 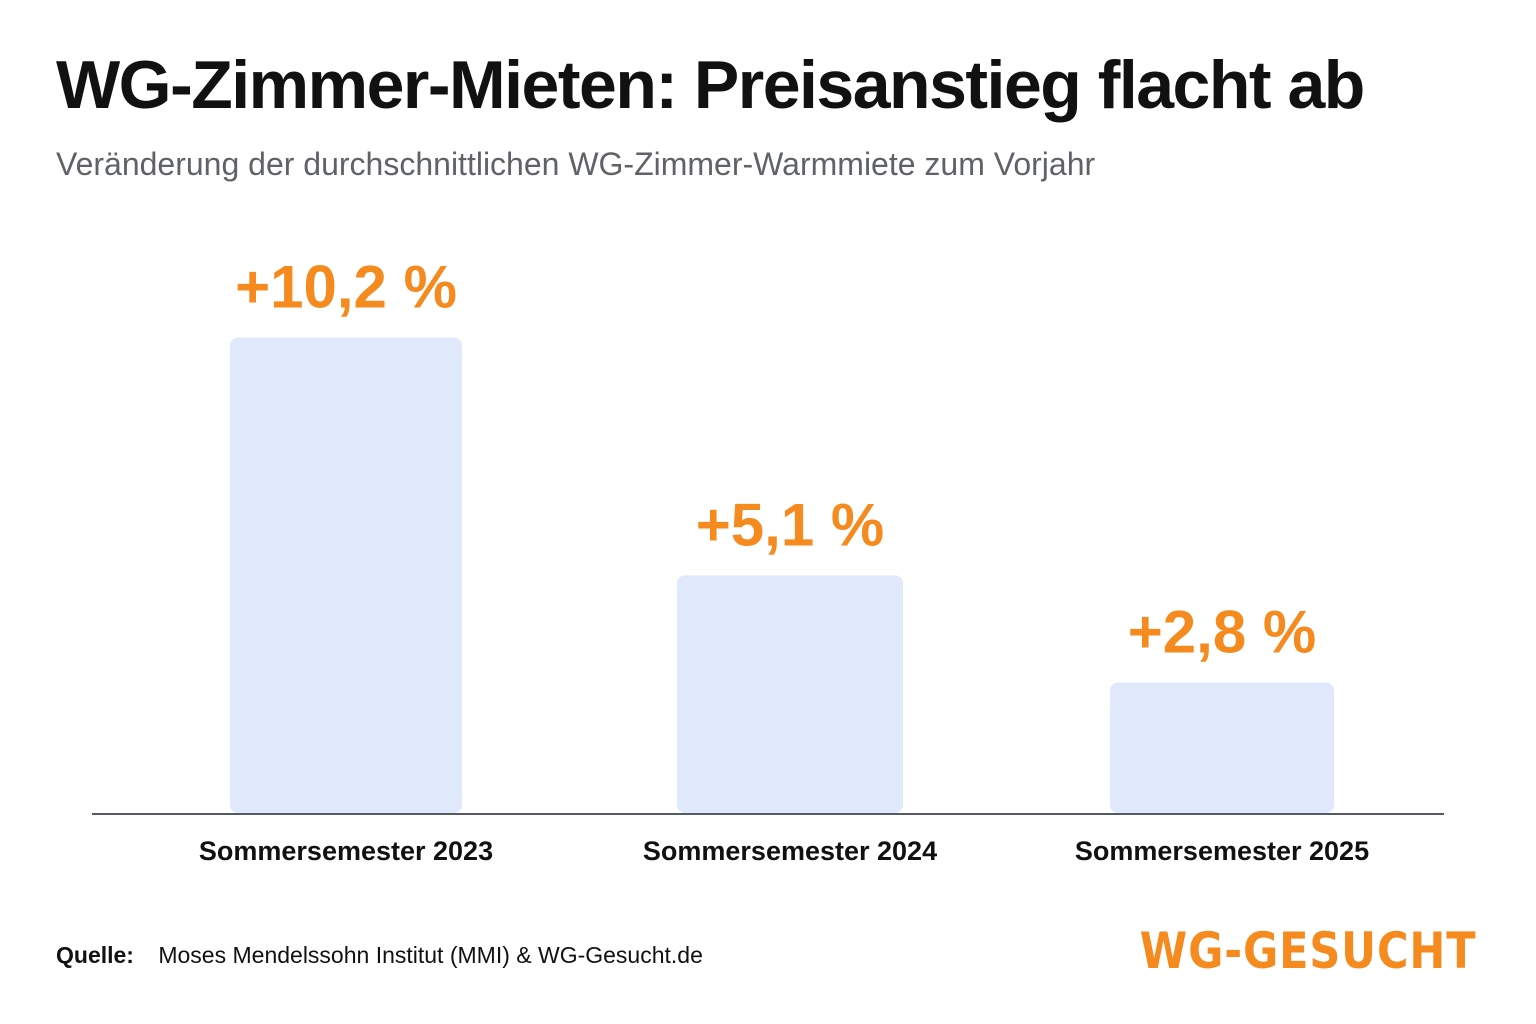 What do you see at coordinates (710, 85) in the screenshot?
I see `chart-title: WG-Zimmer-Mieten: Preisanstieg flacht ab` at bounding box center [710, 85].